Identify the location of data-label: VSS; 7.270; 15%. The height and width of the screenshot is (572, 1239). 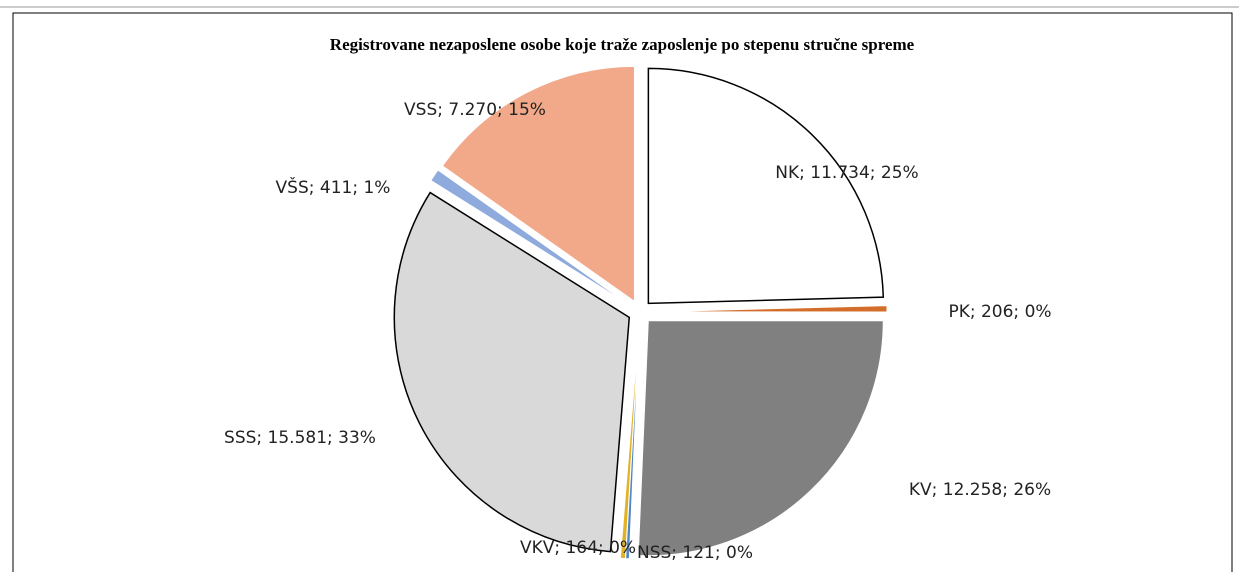
(475, 110).